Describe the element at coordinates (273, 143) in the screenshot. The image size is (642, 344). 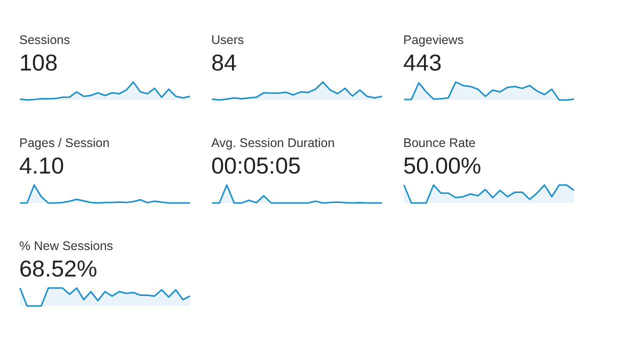
I see `chart-title: Avg. Session Duration` at that location.